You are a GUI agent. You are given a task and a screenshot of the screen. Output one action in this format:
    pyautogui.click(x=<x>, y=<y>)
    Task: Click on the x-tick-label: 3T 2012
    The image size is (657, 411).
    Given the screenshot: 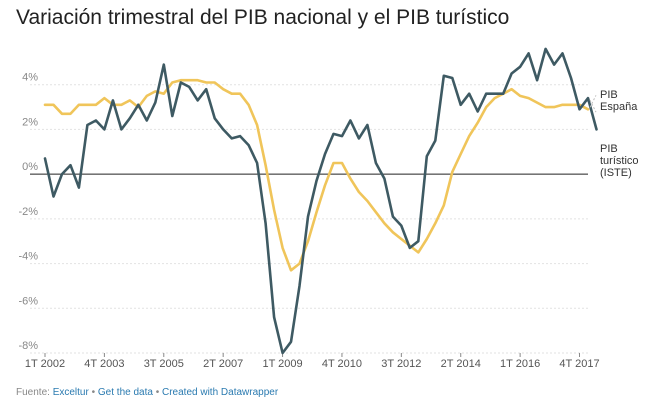 What is the action you would take?
    pyautogui.click(x=401, y=364)
    